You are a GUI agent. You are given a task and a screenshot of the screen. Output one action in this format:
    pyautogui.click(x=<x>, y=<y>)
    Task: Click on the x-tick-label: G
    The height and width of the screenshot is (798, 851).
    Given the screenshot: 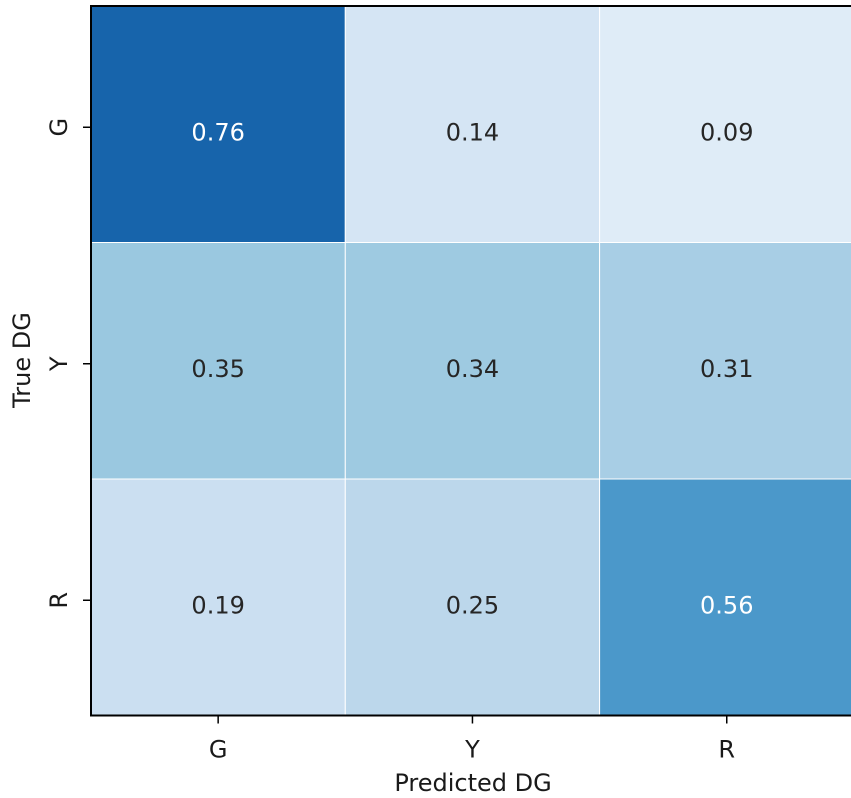 What is the action you would take?
    pyautogui.click(x=218, y=750)
    